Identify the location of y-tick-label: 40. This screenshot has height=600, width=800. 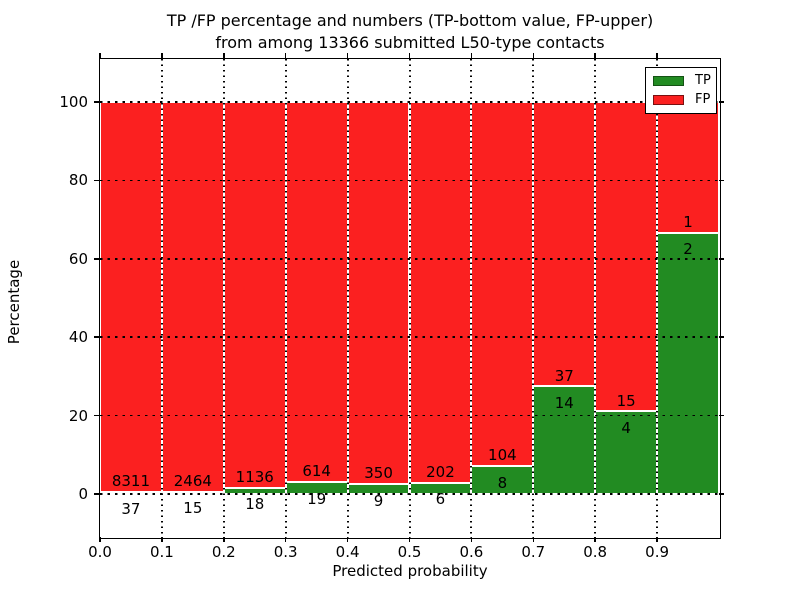
(78, 337).